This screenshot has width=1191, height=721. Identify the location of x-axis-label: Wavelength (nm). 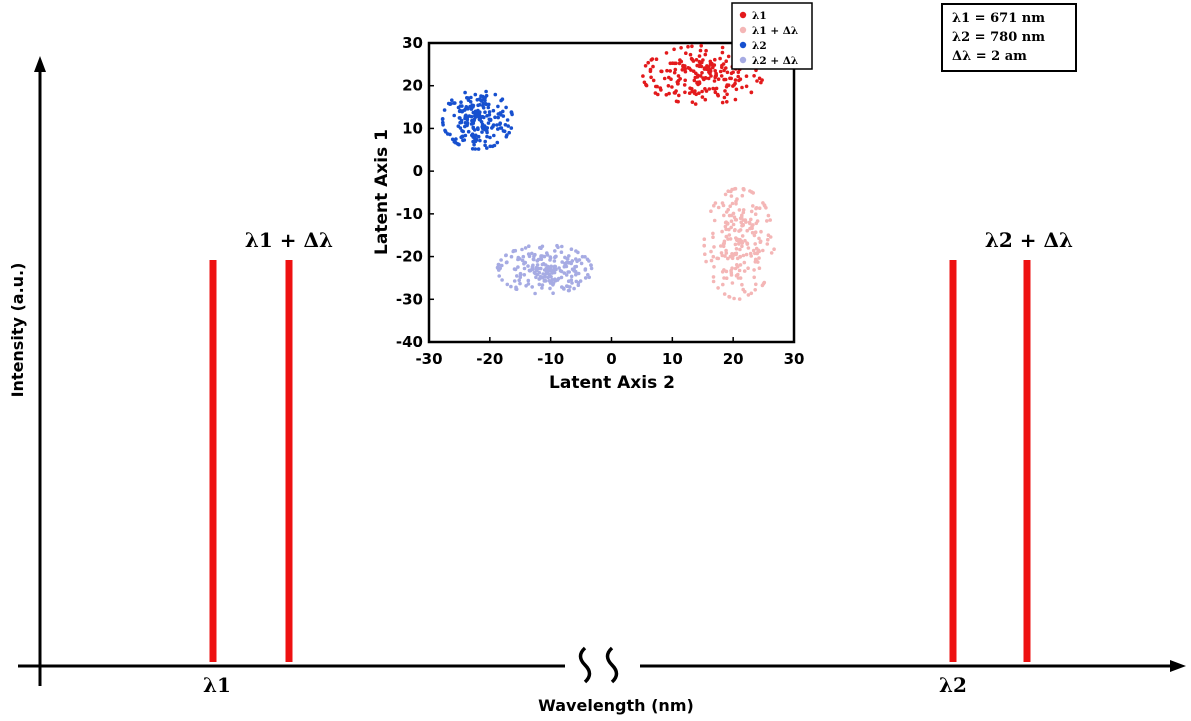
(616, 705).